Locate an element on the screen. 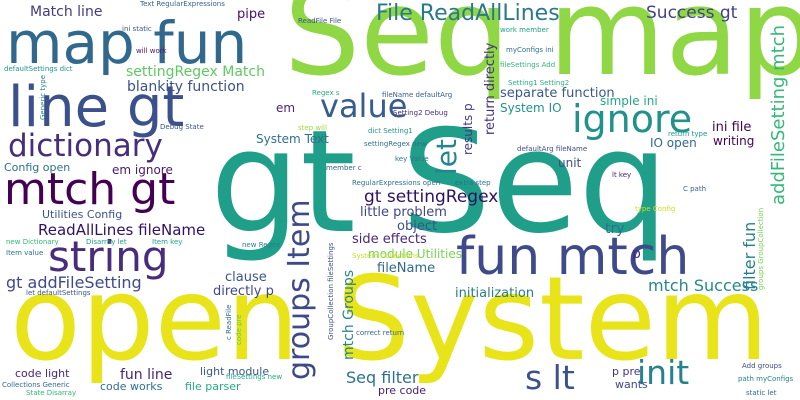 The image size is (800, 400). word: defaultArg fileName is located at coordinates (552, 149).